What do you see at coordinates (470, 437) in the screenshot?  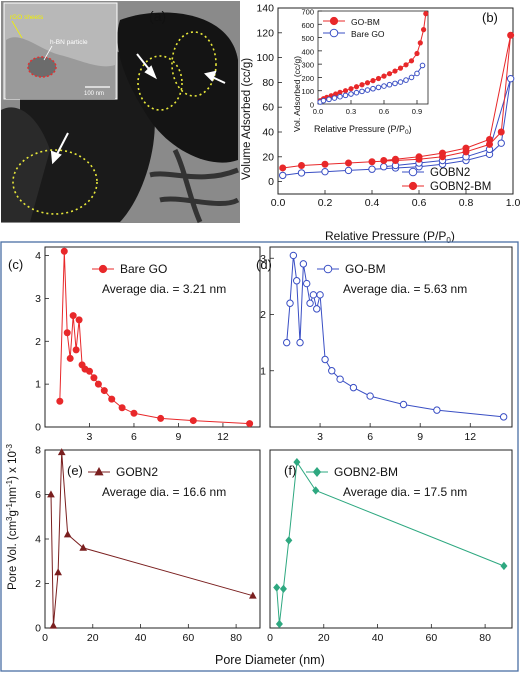 I see `x-tick-label: 12` at bounding box center [470, 437].